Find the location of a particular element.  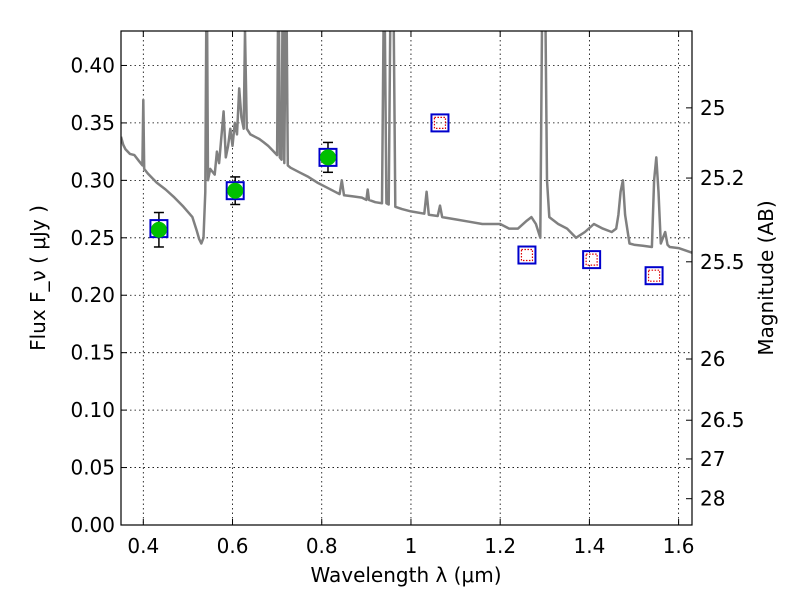

x-tick-label: 1.6 is located at coordinates (679, 546).